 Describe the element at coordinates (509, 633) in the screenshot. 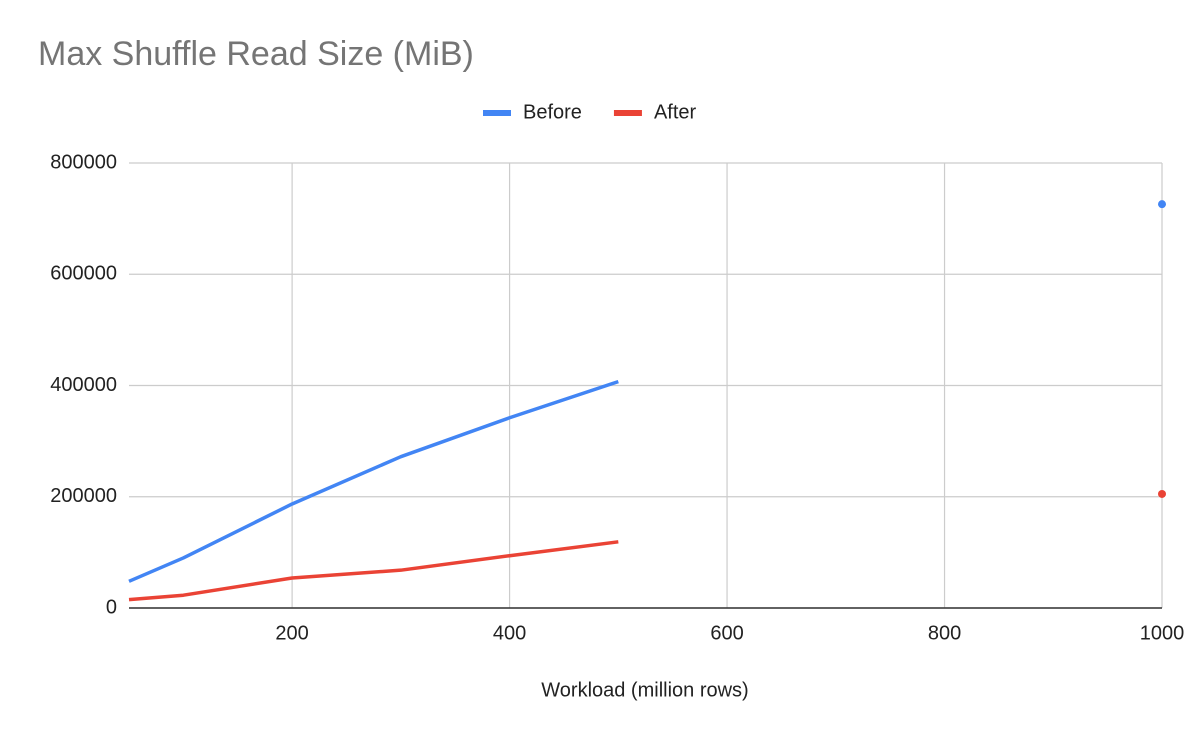

I see `x-tick-label: 400` at that location.